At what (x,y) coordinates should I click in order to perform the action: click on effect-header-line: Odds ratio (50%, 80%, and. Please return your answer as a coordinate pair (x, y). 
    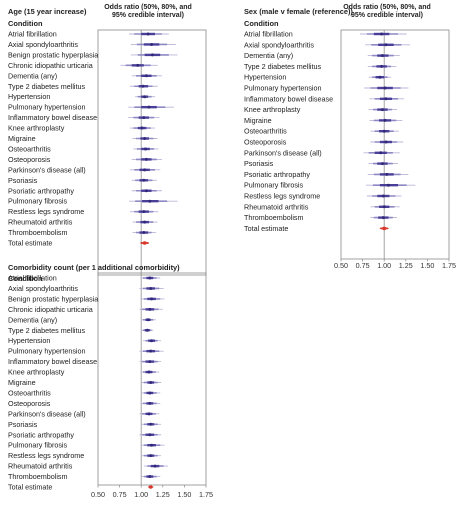
    Looking at the image, I should click on (148, 7).